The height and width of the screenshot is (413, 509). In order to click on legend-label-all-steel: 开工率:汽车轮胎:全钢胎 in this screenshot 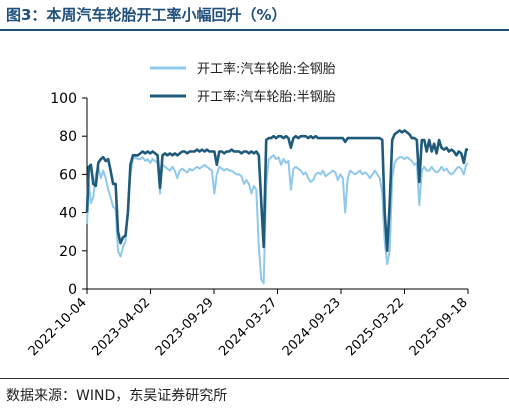, I will do `click(266, 69)`.